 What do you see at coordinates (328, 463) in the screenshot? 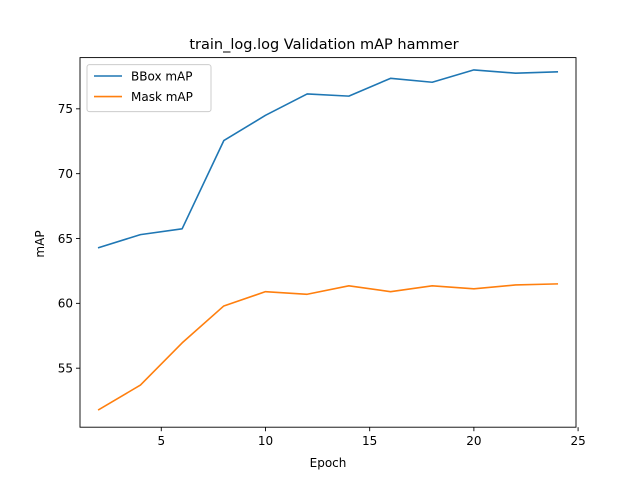
I see `x-axis-label: Epoch` at bounding box center [328, 463].